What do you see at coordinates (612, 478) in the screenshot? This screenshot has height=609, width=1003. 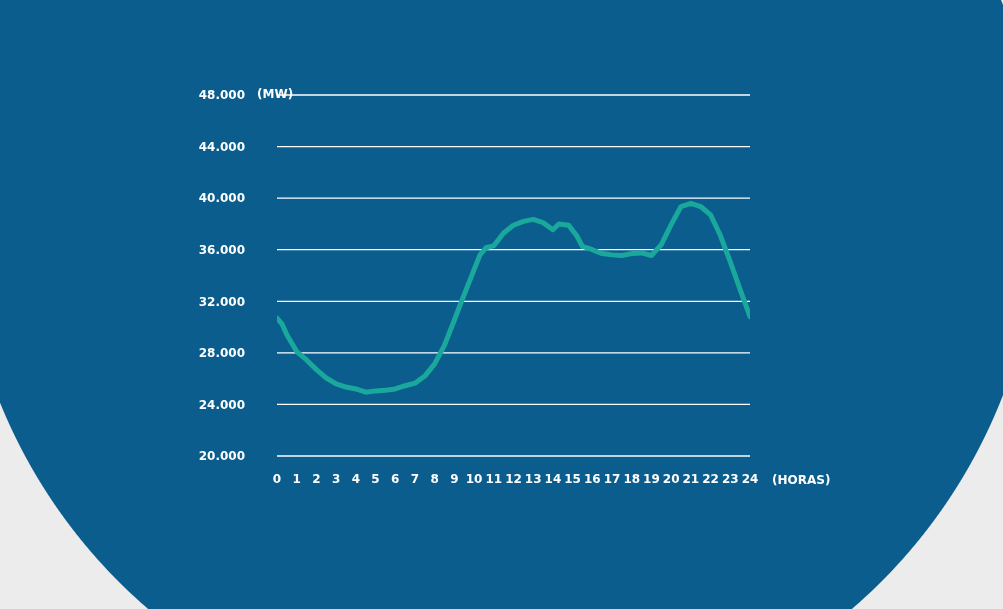 I see `x-tick-label: 17` at bounding box center [612, 478].